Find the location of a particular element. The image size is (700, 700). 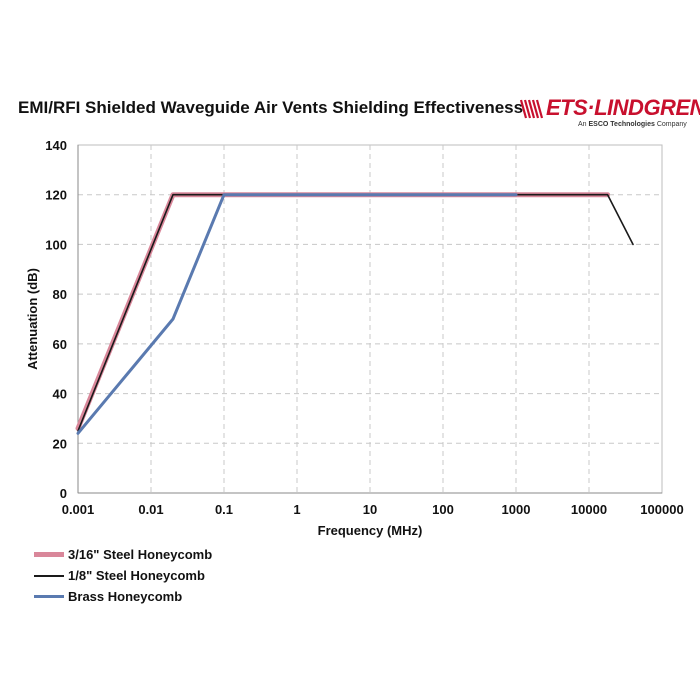

logo-wave-icon is located at coordinates (532, 109).